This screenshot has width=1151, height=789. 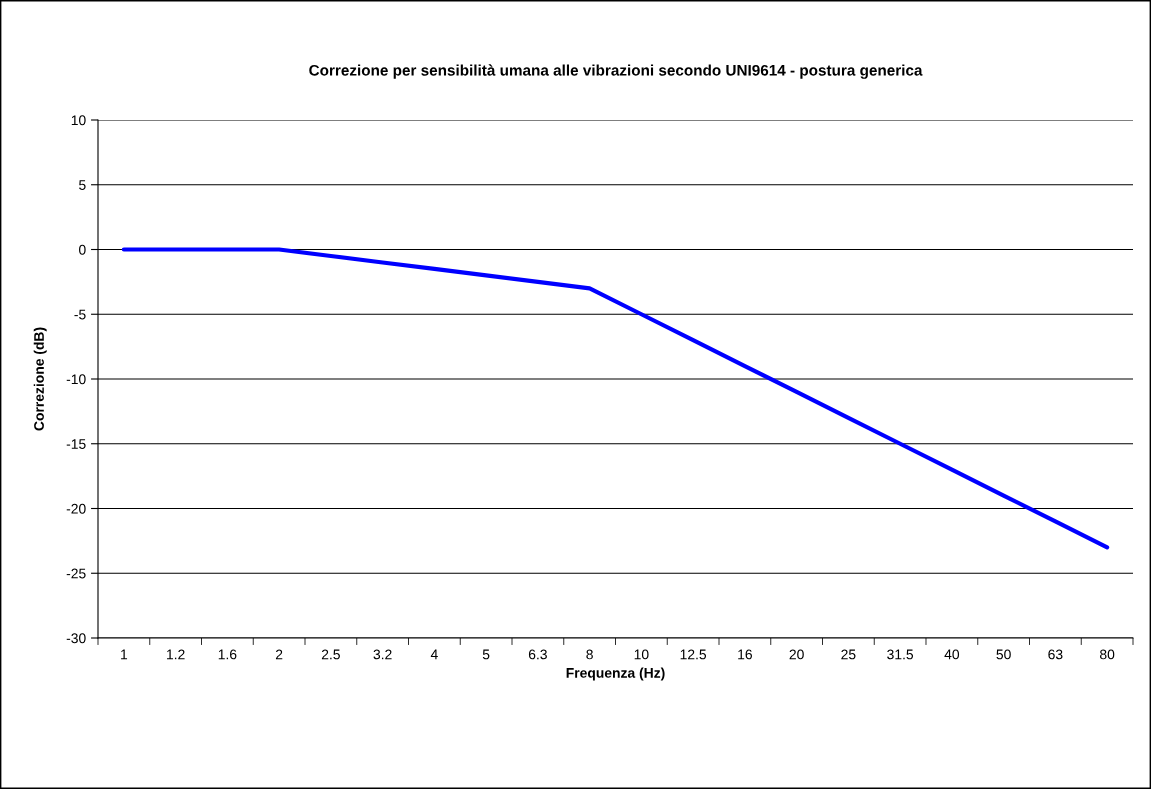 I want to click on x-tick-label: 63, so click(x=1055, y=654).